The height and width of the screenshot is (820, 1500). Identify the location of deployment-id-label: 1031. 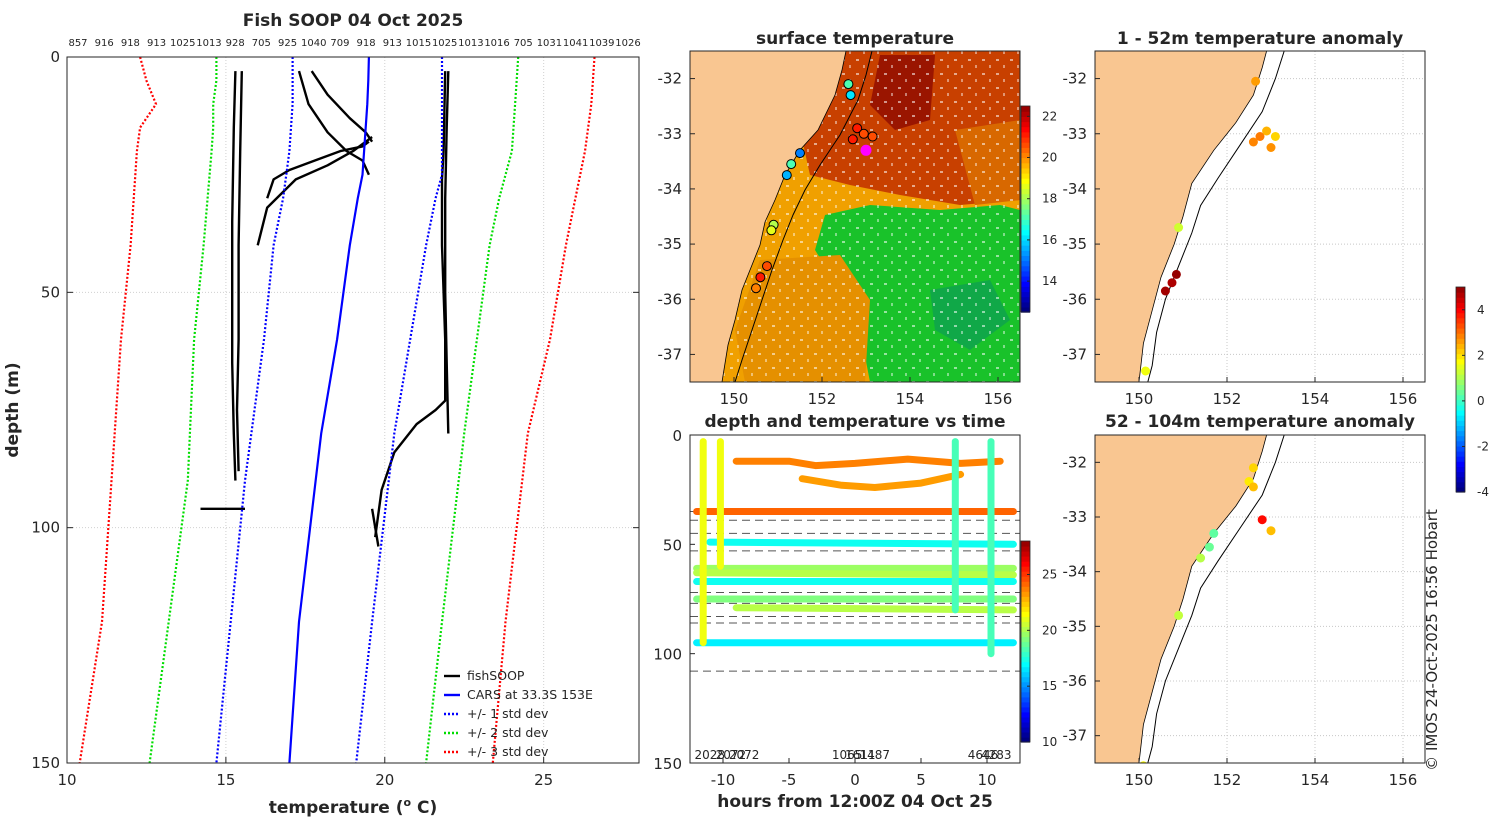
(549, 43).